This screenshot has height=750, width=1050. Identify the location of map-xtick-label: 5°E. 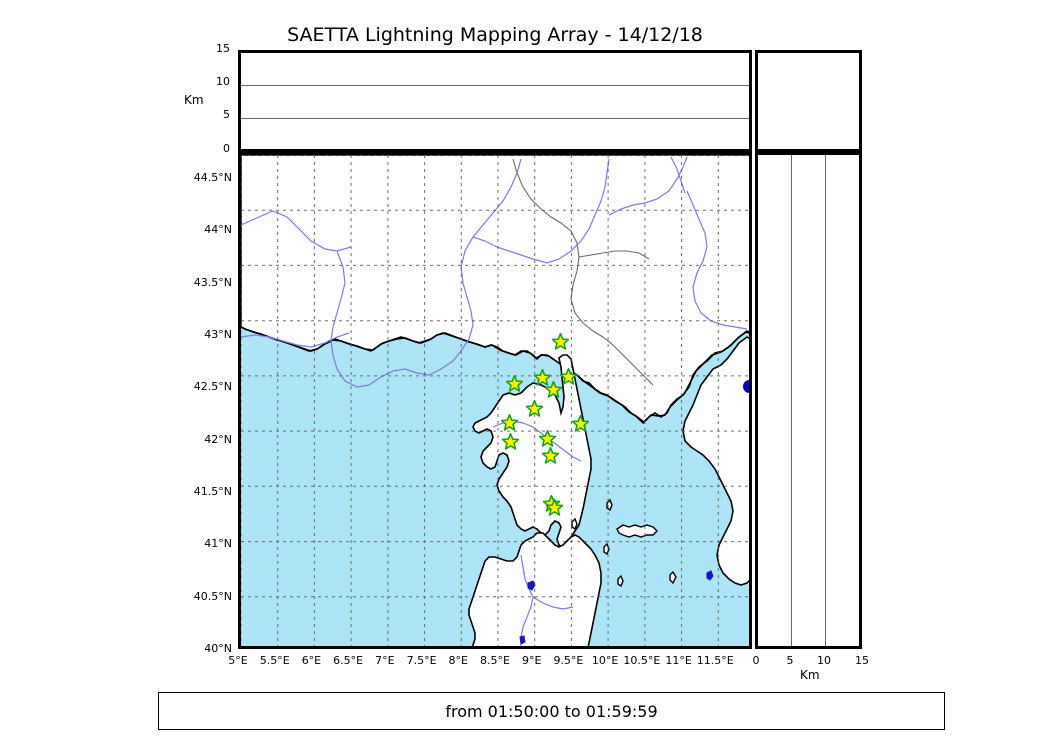
(238, 660).